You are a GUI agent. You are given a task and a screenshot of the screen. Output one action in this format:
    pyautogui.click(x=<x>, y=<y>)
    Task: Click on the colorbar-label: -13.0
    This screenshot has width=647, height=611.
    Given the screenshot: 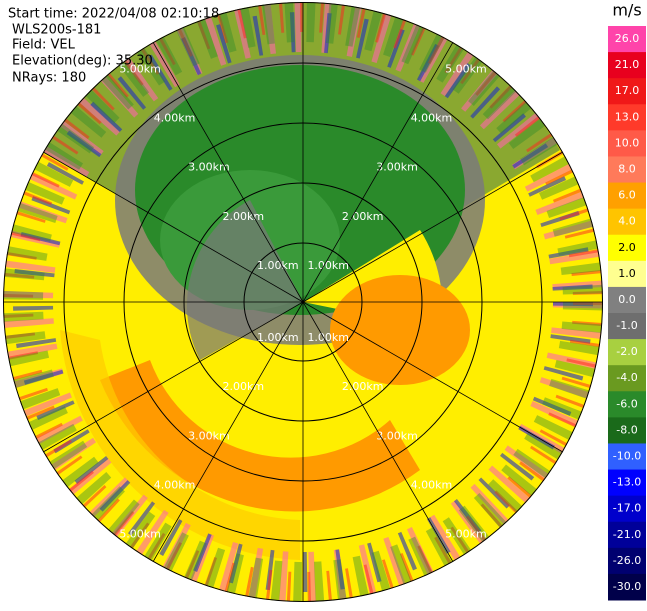 What is the action you would take?
    pyautogui.click(x=627, y=482)
    